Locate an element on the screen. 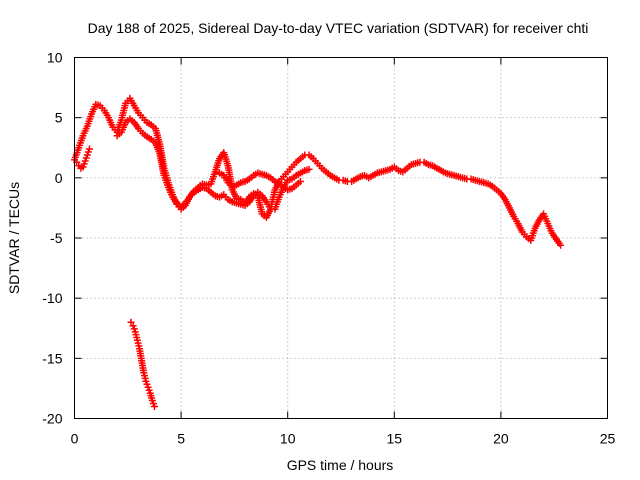 This screenshot has width=640, height=480. y-tick-label: -10 is located at coordinates (52, 298).